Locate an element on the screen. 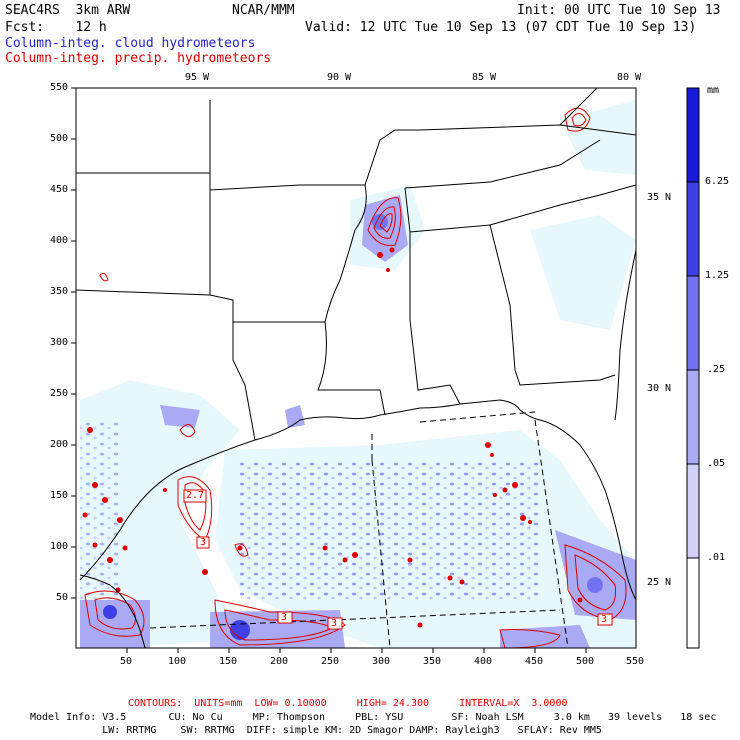 Image resolution: width=740 pixels, height=740 pixels. x-tick-label: 500 is located at coordinates (585, 661).